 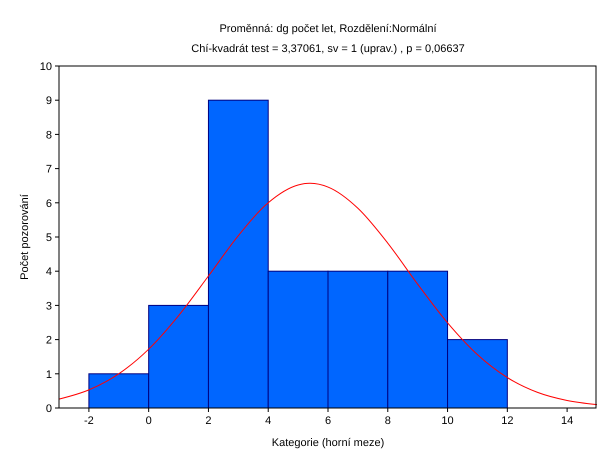 I want to click on x-tick-label: 12, so click(x=507, y=421).